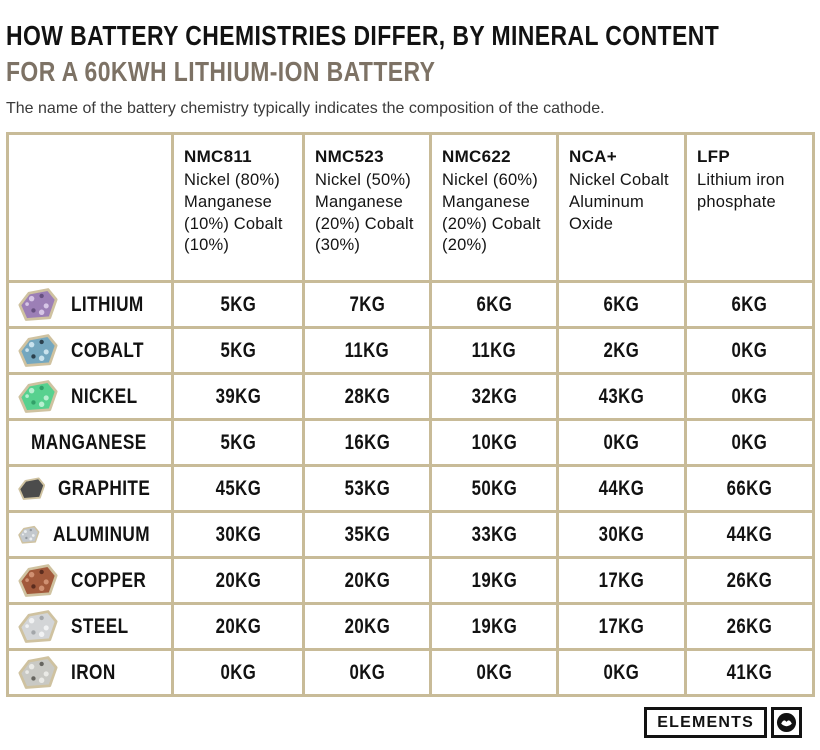  I want to click on mineral-mass-value: 66KG, so click(749, 488).